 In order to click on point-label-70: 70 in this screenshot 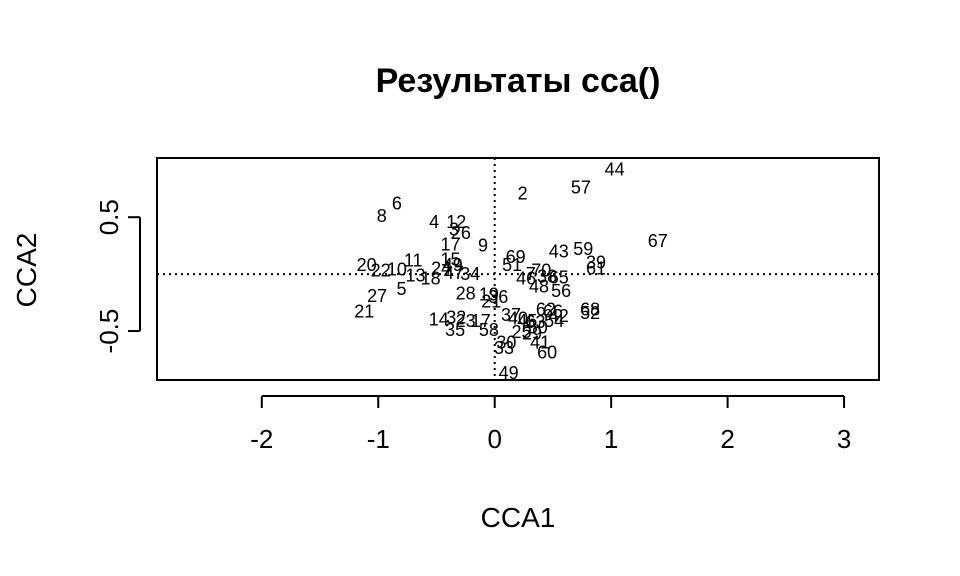, I will do `click(541, 271)`.